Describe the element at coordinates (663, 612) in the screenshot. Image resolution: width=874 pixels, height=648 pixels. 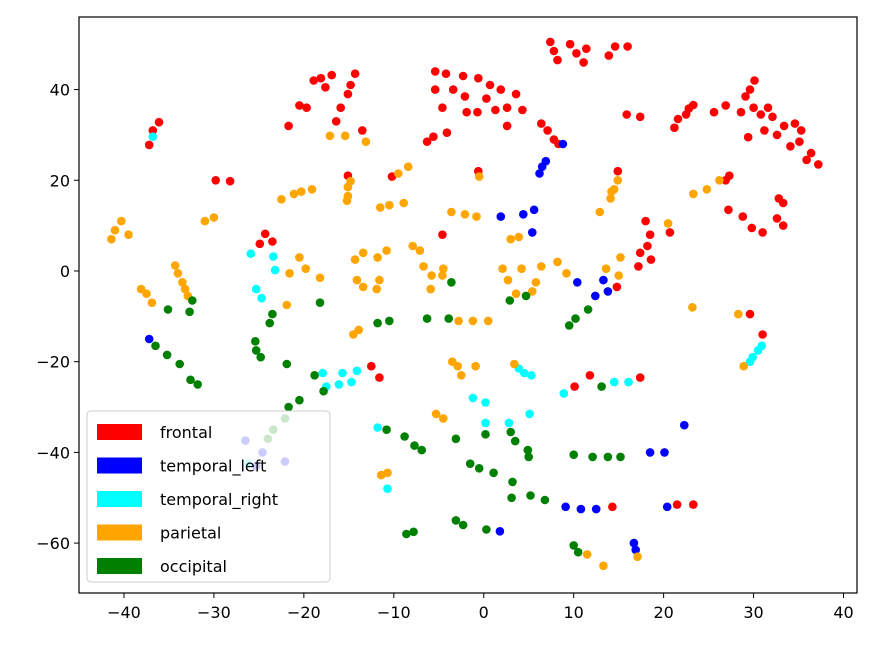
I see `x-tick-label: 20` at that location.